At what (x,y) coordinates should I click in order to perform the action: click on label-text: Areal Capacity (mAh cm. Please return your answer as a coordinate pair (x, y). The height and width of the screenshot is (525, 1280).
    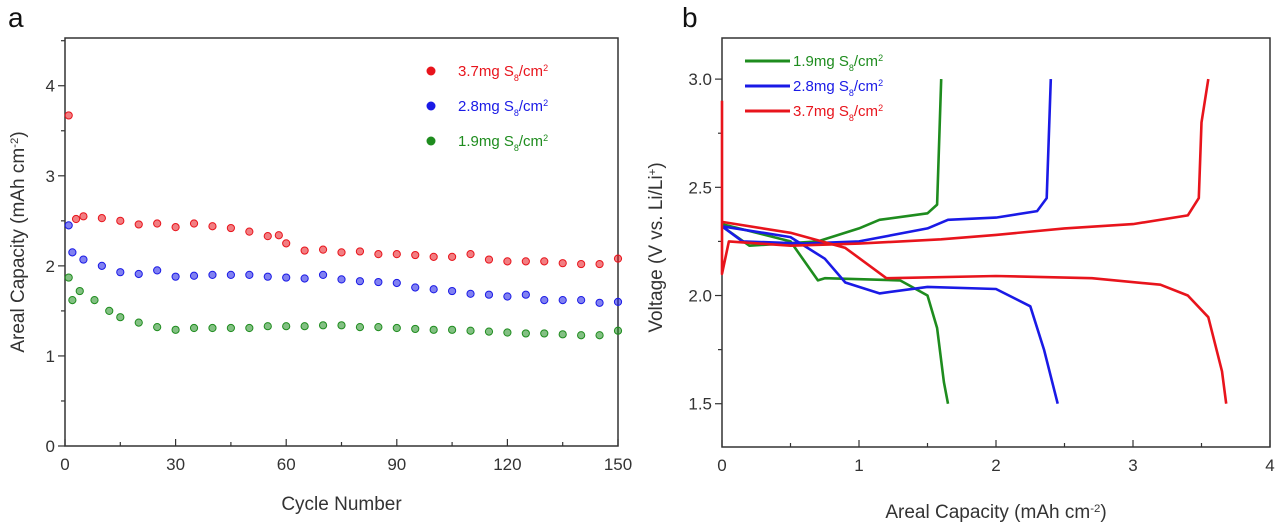
    Looking at the image, I should click on (987, 512).